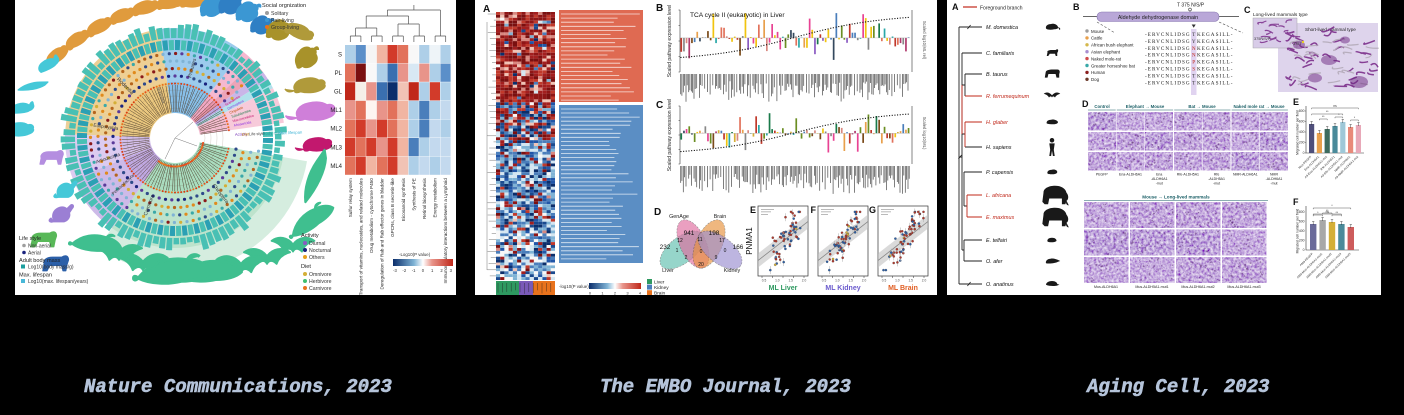 This screenshot has height=415, width=1404. Describe the element at coordinates (1002, 28) in the screenshot. I see `svg-text: M. domestica` at that location.